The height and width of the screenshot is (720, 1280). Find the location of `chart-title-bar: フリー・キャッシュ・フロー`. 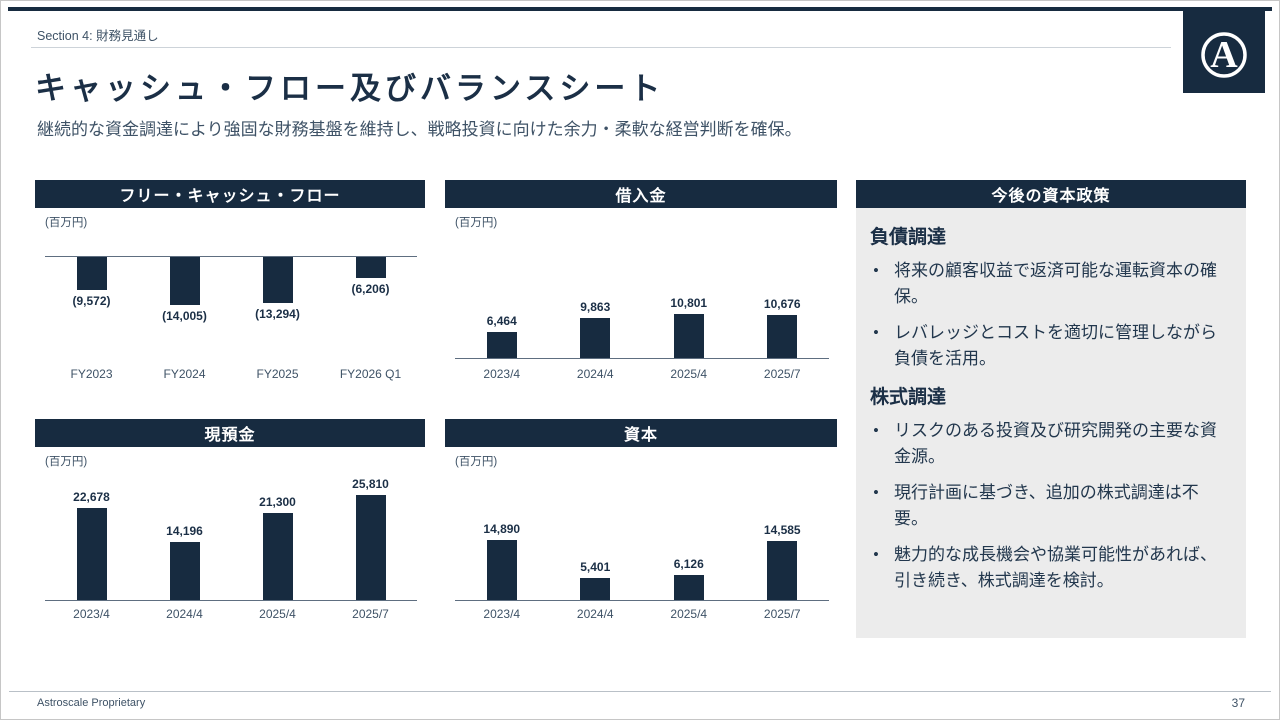

chart-title-bar: フリー・キャッシュ・フロー is located at coordinates (230, 194).